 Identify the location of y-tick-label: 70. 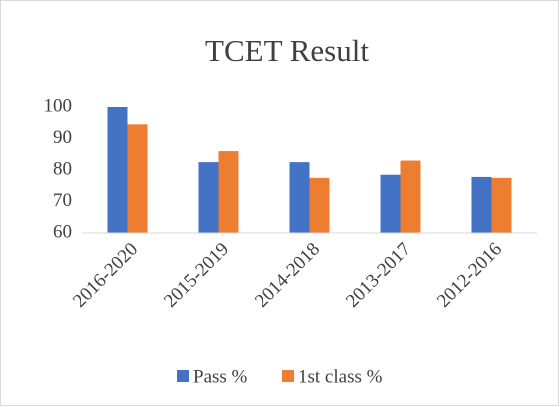
(62, 200).